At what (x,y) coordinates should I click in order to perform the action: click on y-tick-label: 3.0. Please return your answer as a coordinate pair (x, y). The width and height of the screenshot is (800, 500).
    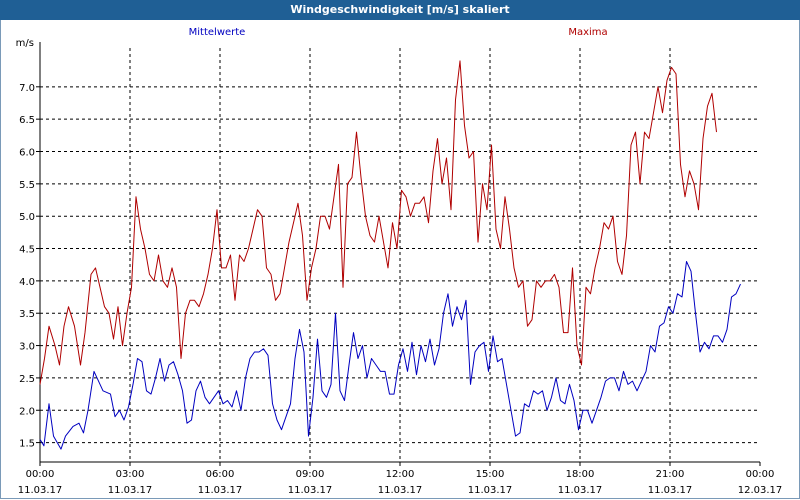
    Looking at the image, I should click on (27, 347).